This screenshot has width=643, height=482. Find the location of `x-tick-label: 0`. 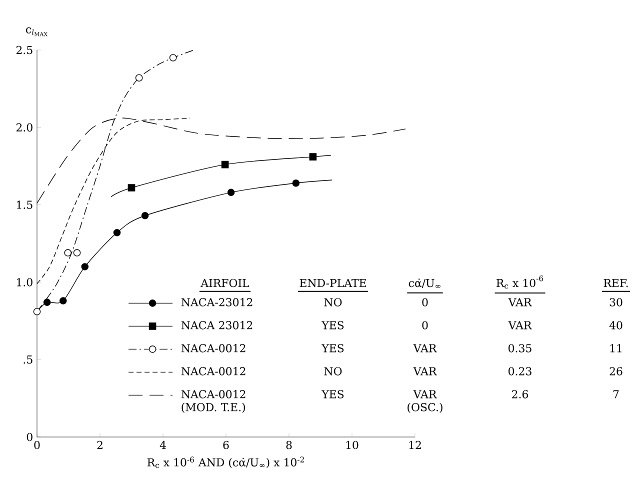

x-tick-label: 0 is located at coordinates (37, 445).